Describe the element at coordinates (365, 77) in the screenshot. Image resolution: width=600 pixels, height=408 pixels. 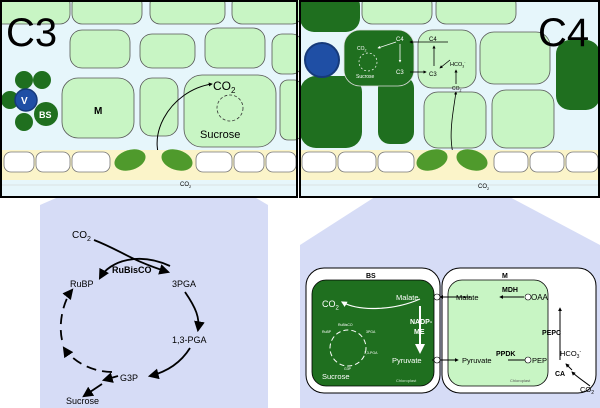
I see `c4-mini-sucrose: Sucrose` at that location.